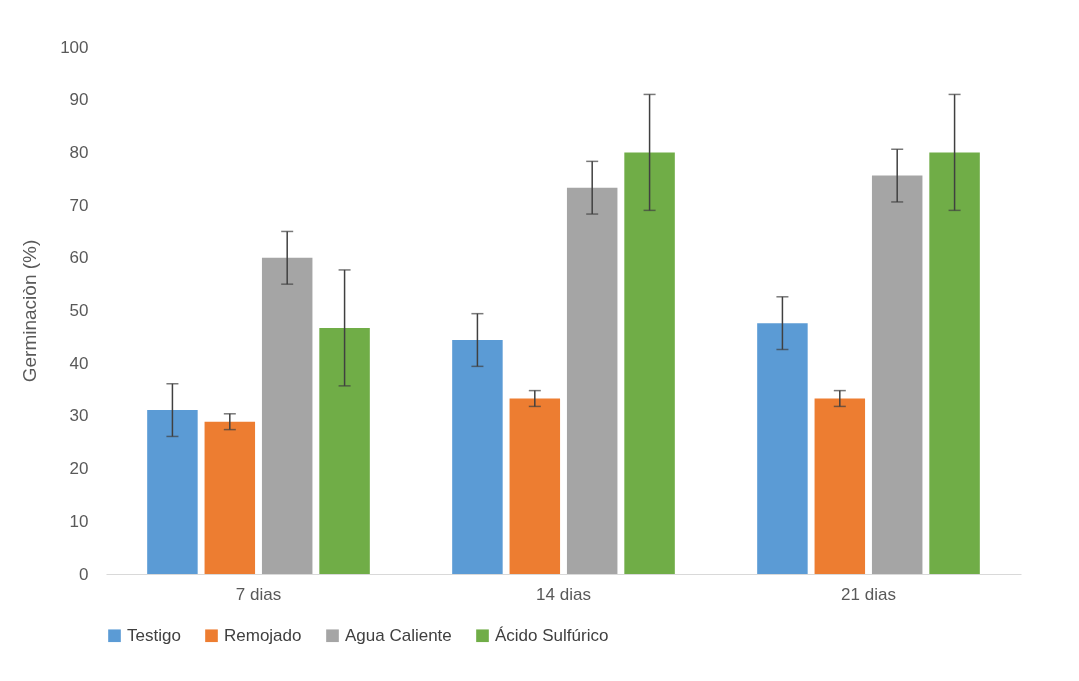 Image resolution: width=1079 pixels, height=681 pixels. What do you see at coordinates (79, 205) in the screenshot?
I see `y-tick-label: 70` at bounding box center [79, 205].